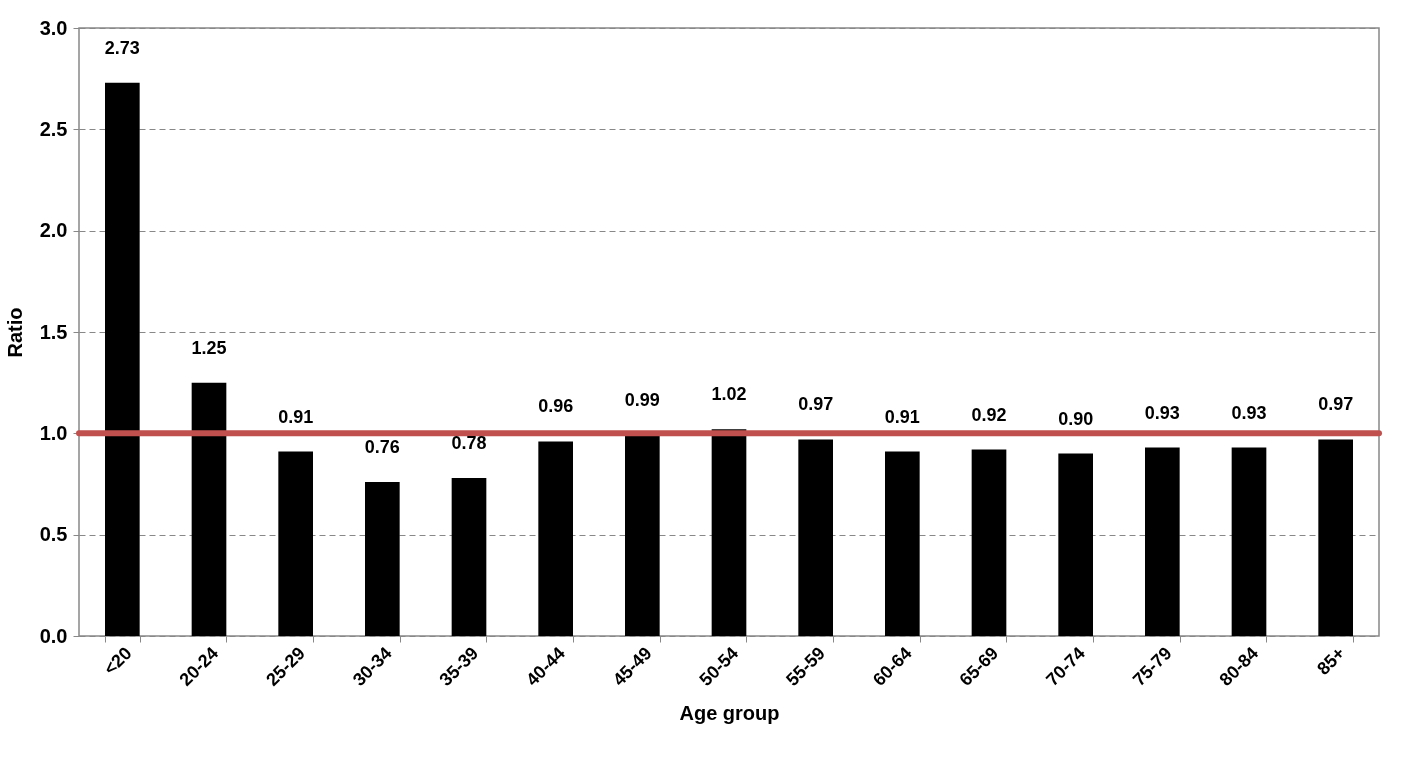  Describe the element at coordinates (53, 331) in the screenshot. I see `y-tick-label: 1.5` at that location.